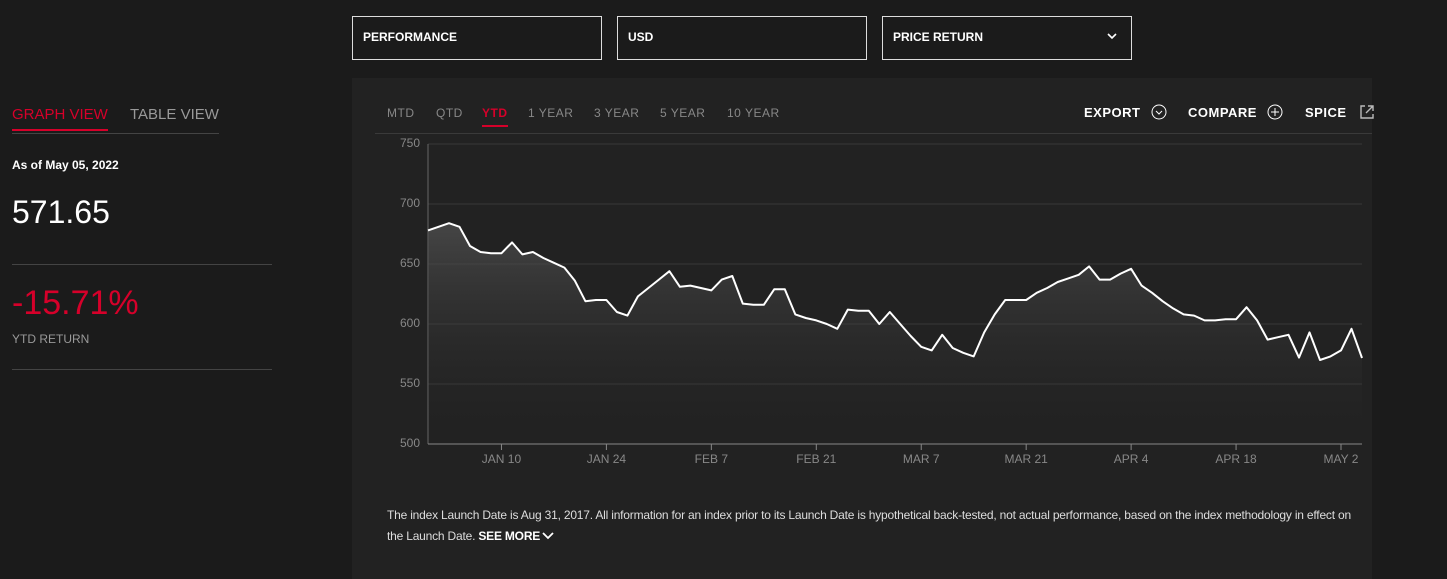  What do you see at coordinates (51, 339) in the screenshot?
I see `ytd-label: YTD RETURN` at bounding box center [51, 339].